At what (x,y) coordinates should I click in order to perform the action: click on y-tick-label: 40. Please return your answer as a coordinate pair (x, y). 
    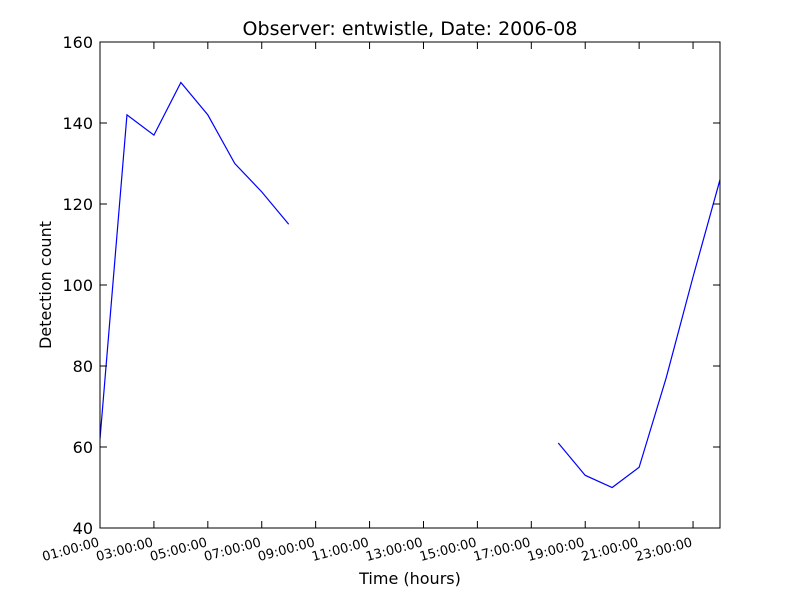
    Looking at the image, I should click on (83, 528).